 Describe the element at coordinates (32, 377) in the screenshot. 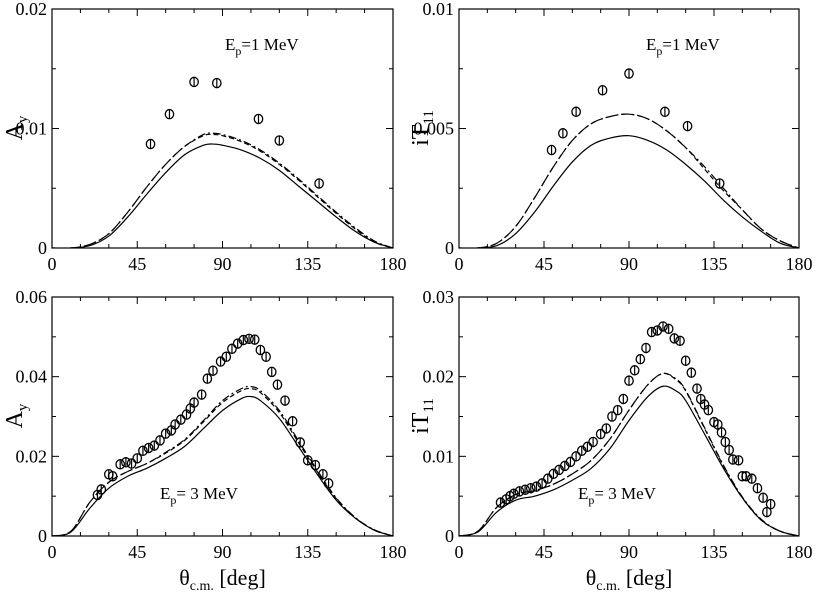

I see `y-tick-label: 0.04` at that location.